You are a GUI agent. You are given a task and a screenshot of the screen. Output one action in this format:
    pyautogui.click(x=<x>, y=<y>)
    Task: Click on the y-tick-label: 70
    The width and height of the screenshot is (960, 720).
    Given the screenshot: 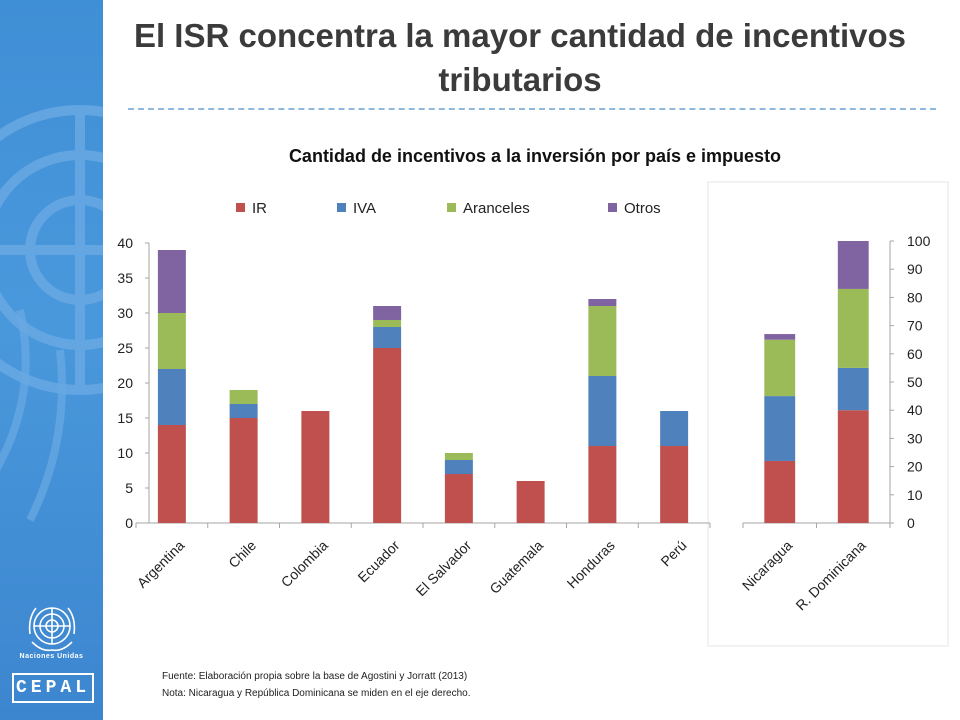 What is the action you would take?
    pyautogui.click(x=915, y=326)
    